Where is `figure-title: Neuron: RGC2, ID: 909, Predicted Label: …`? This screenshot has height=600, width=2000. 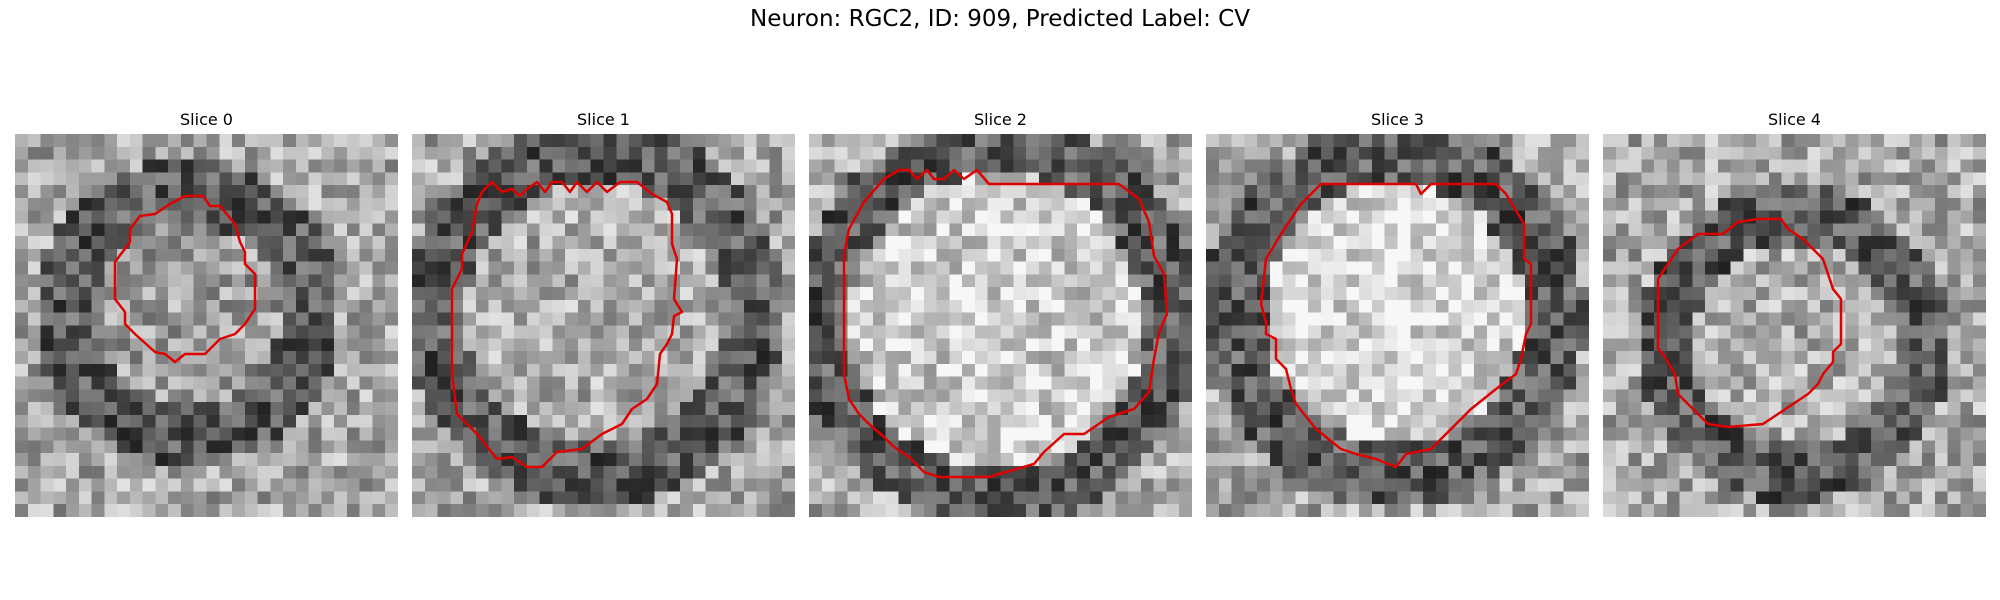
figure-title: Neuron: RGC2, ID: 909, Predicted Label: … is located at coordinates (1000, 19).